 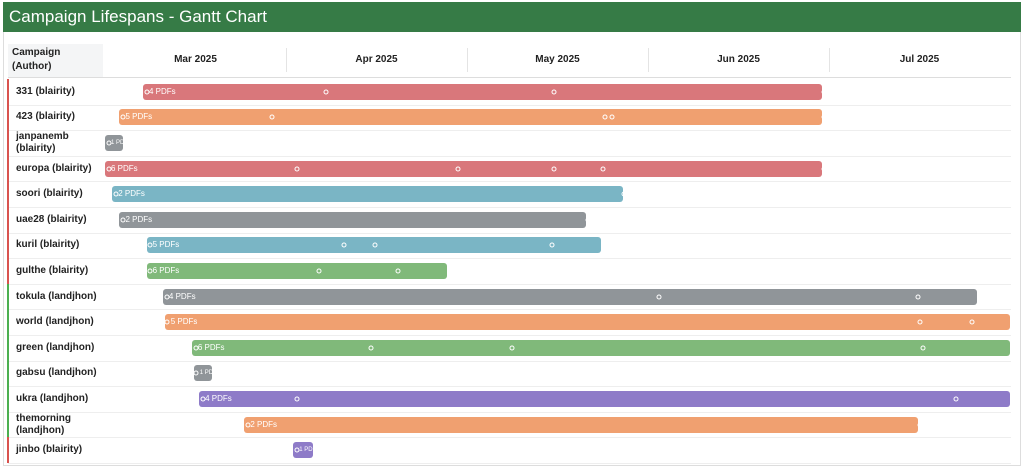 What do you see at coordinates (55, 347) in the screenshot?
I see `row-label: green (landjhon)` at bounding box center [55, 347].